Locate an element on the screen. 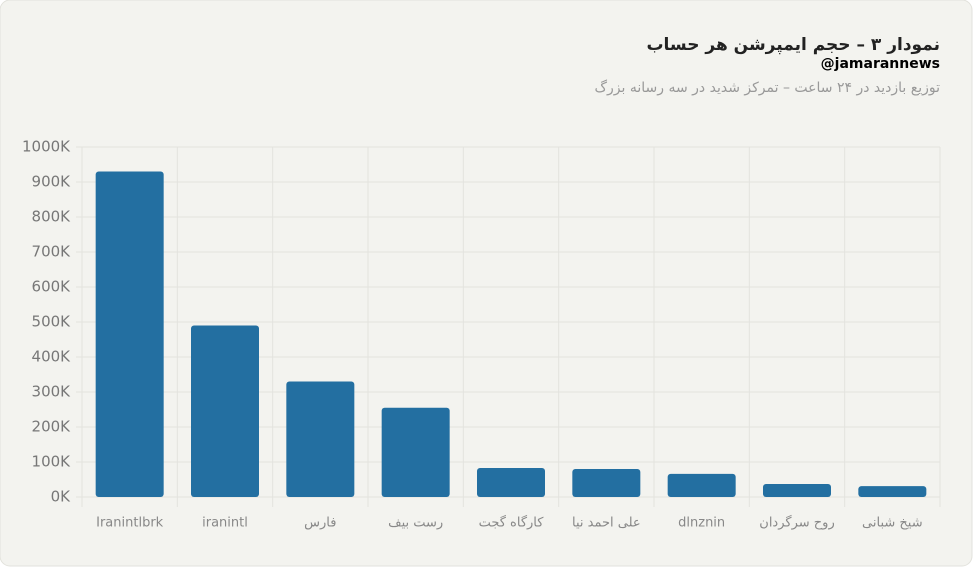 This screenshot has width=975, height=571. x-tick-label: علی احمد نیا is located at coordinates (606, 523).